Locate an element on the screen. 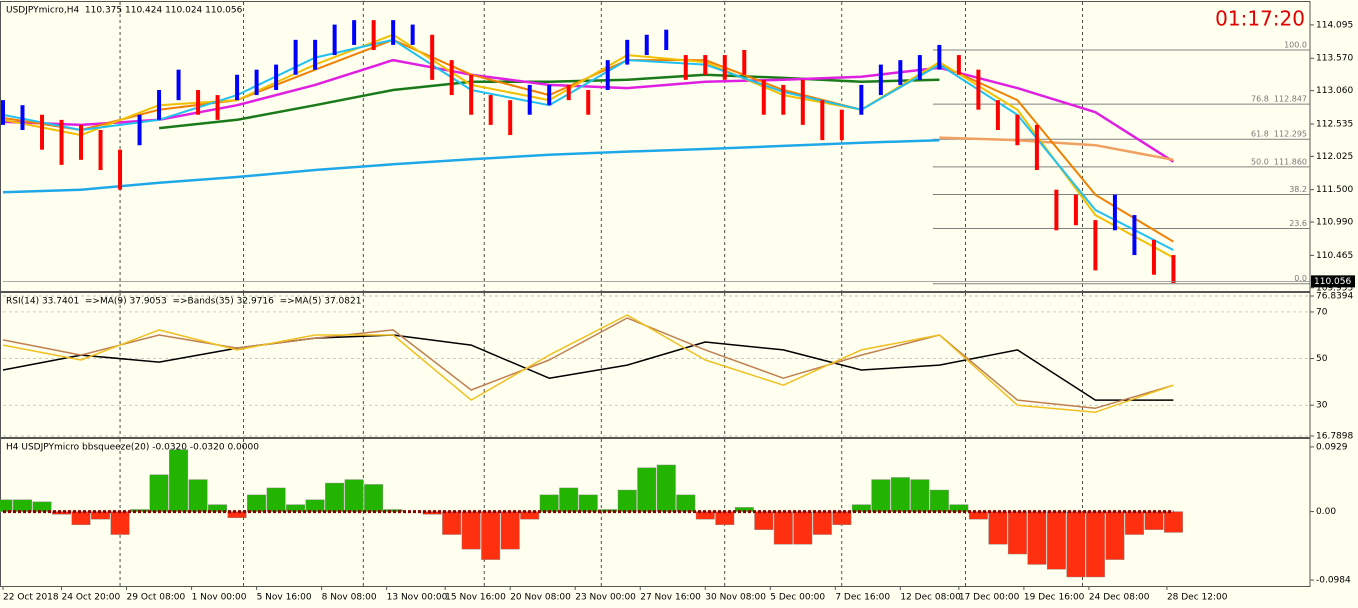 The height and width of the screenshot is (608, 1358). y-tick-label: 0.00 is located at coordinates (1326, 512).